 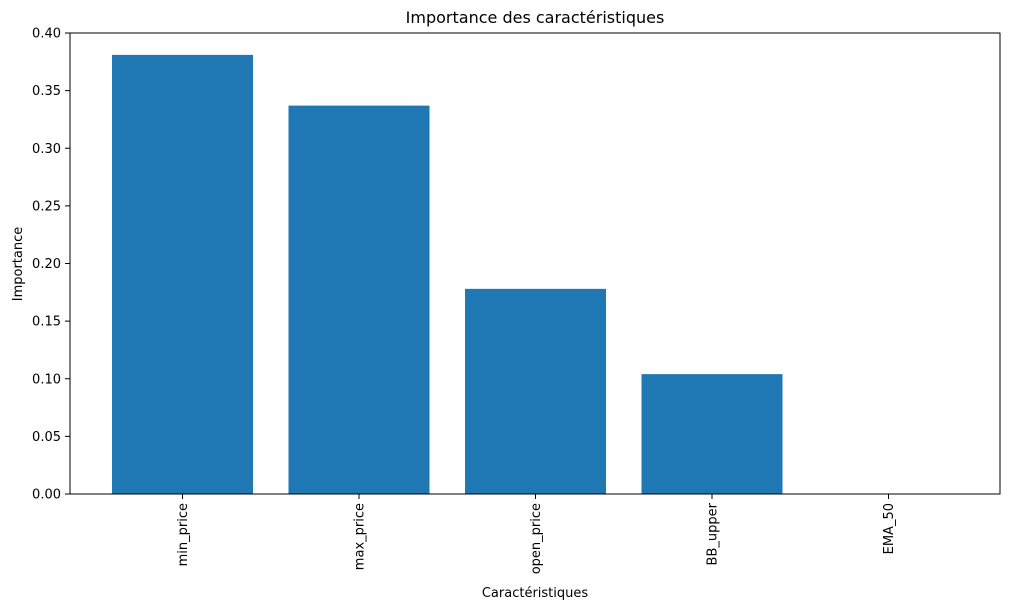 I want to click on y-tick-label: 0.20, so click(x=46, y=264).